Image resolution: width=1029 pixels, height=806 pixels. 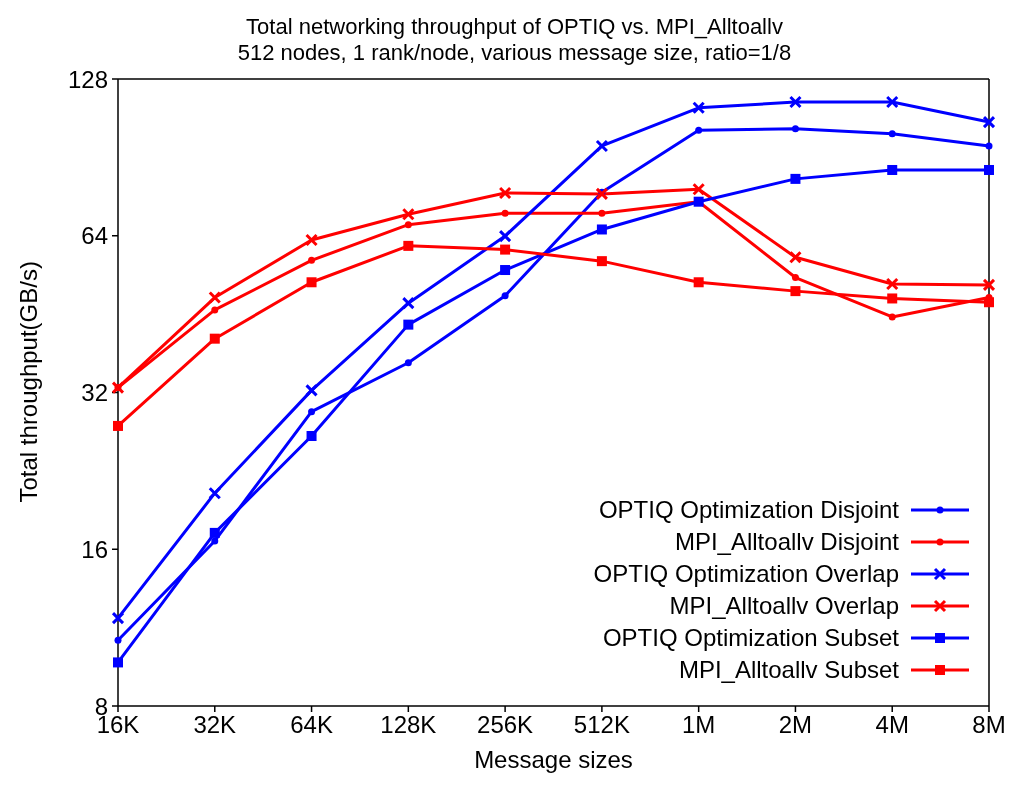 What do you see at coordinates (28, 382) in the screenshot?
I see `y-axis-title: Total throughput(GB/s)` at bounding box center [28, 382].